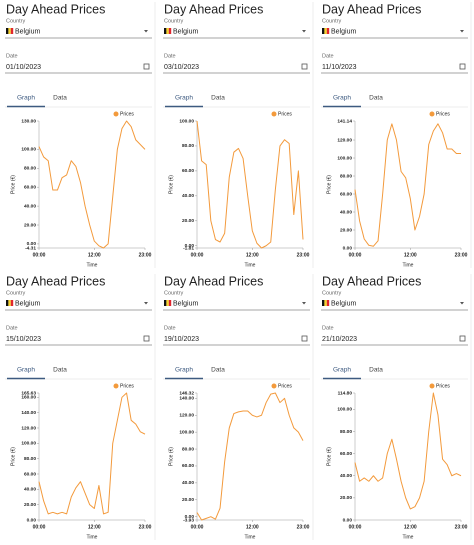 The image size is (474, 545). What do you see at coordinates (28, 121) in the screenshot?
I see `y-tick-label: 130.00` at bounding box center [28, 121].